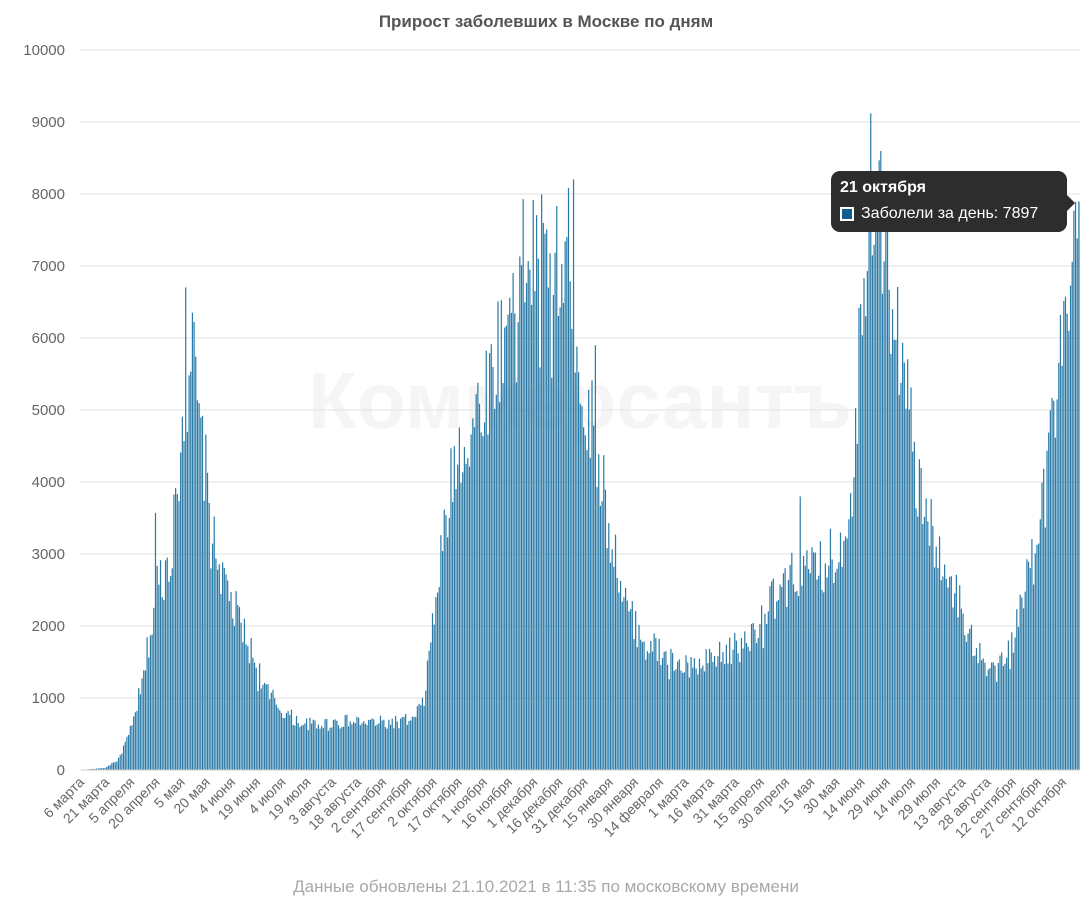 Image resolution: width=1092 pixels, height=909 pixels. I want to click on tooltip-series-swatch, so click(847, 214).